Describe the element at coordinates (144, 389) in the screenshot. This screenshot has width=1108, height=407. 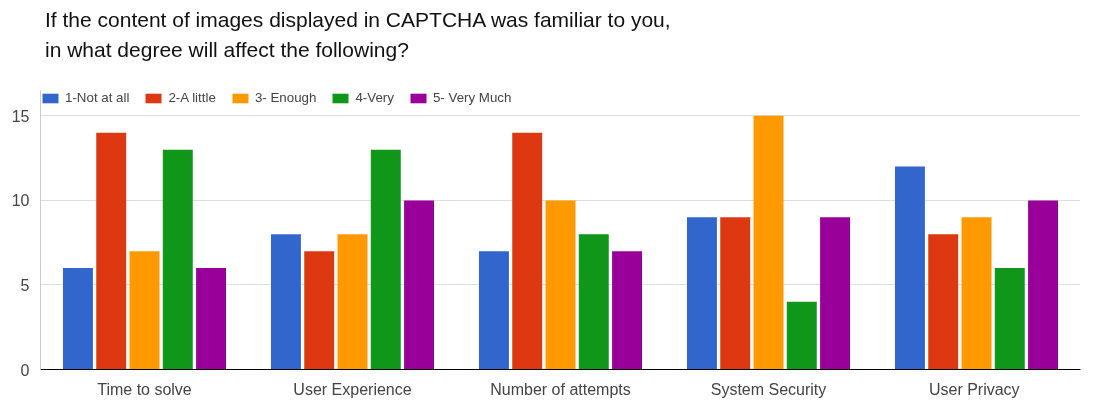
I see `x-tick-label: Time to solve` at that location.